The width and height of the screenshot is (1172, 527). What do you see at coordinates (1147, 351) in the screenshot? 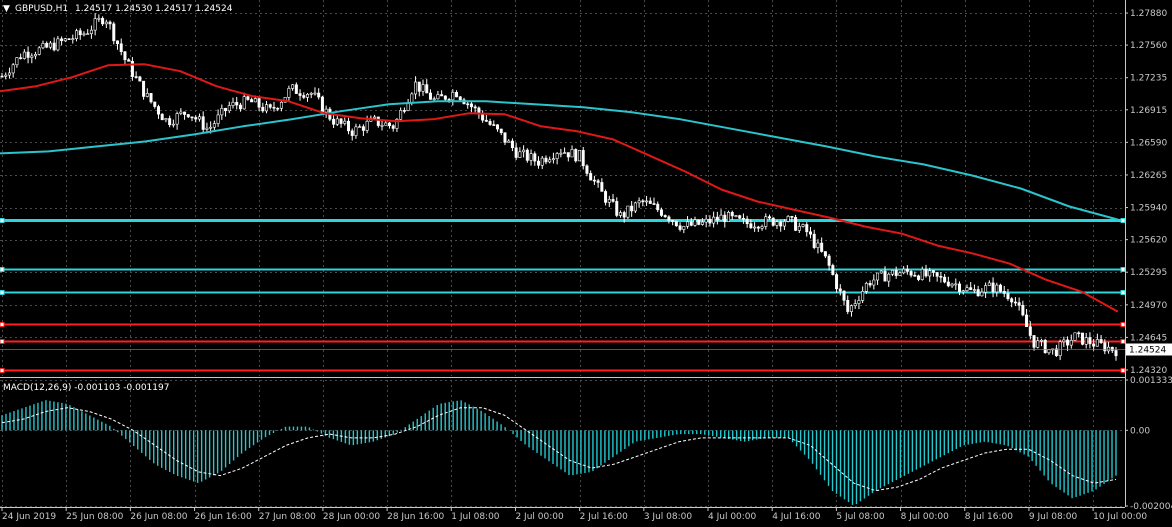
I see `current-price-label: 1.24524` at bounding box center [1147, 351].